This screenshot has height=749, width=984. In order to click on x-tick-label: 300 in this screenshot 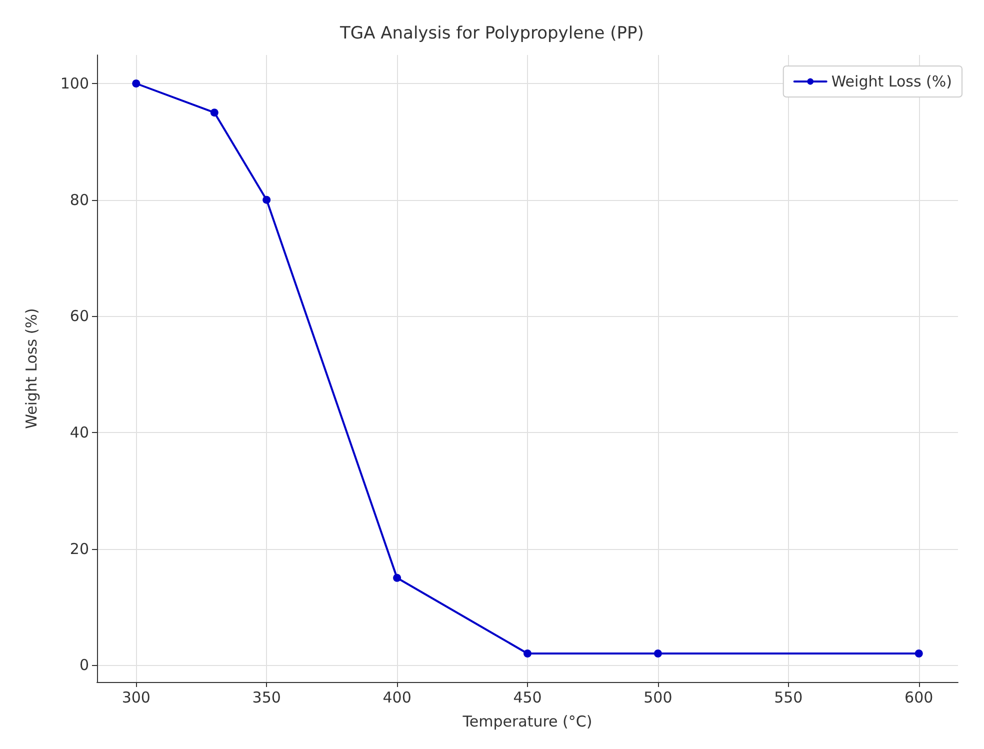, I will do `click(136, 697)`.